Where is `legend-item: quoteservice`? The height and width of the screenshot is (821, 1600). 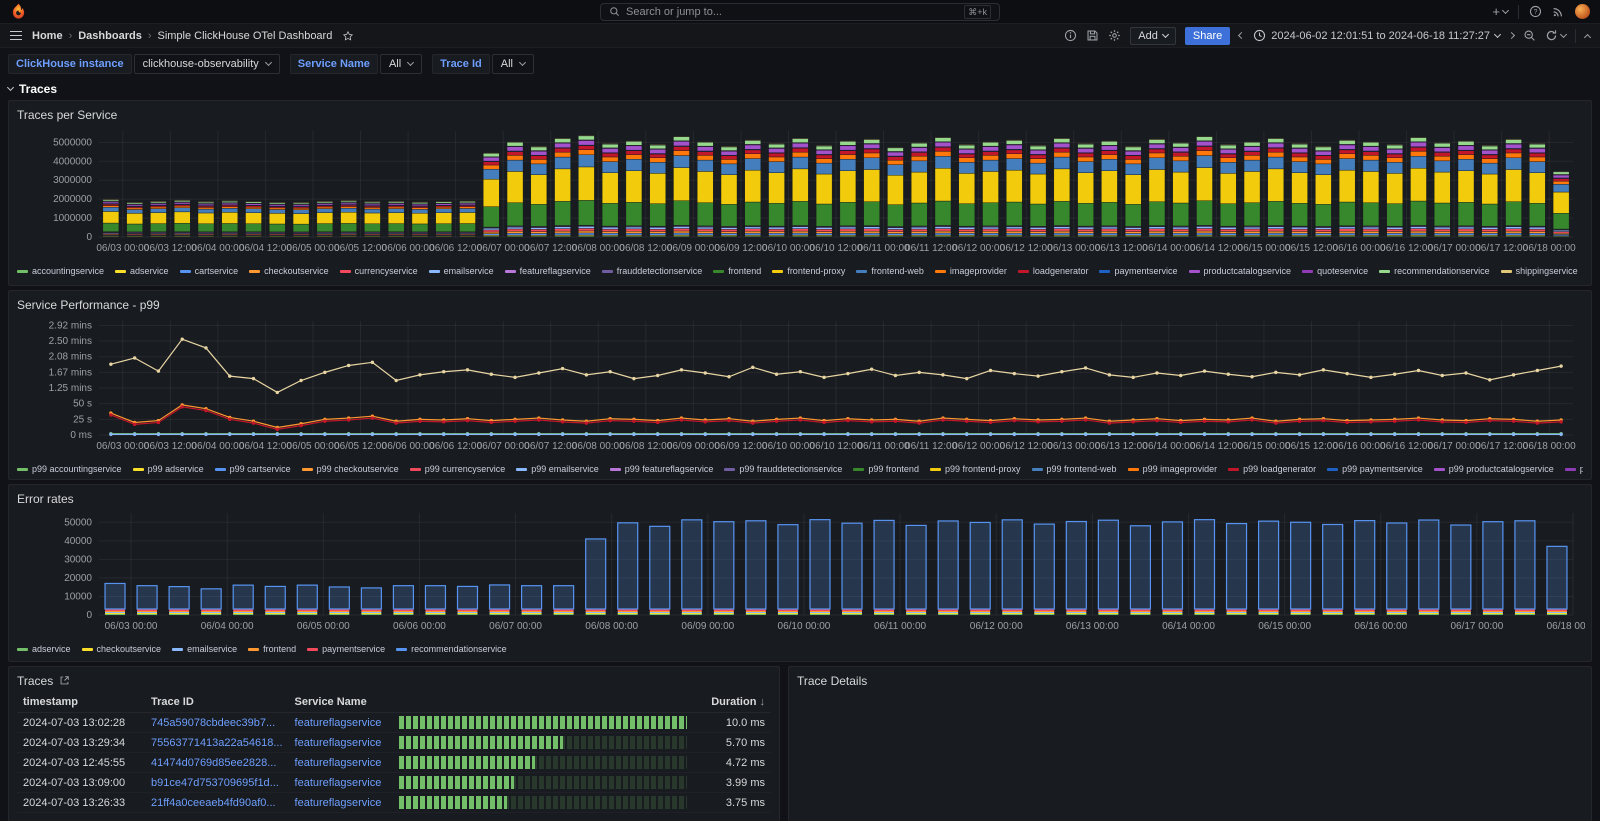
legend-item: quoteservice is located at coordinates (1335, 271).